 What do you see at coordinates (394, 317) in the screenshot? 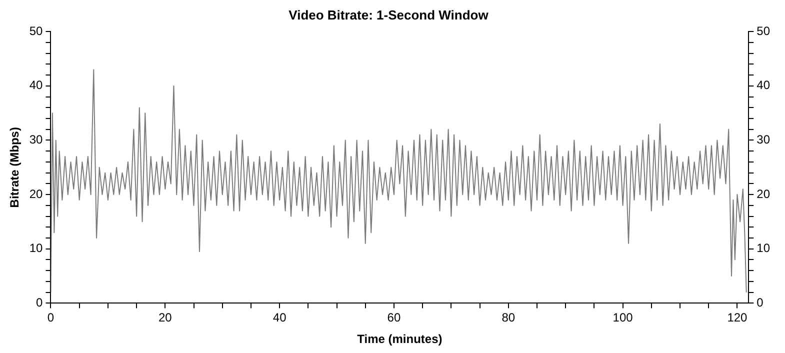
I see `x-tick-label: 60` at bounding box center [394, 317].